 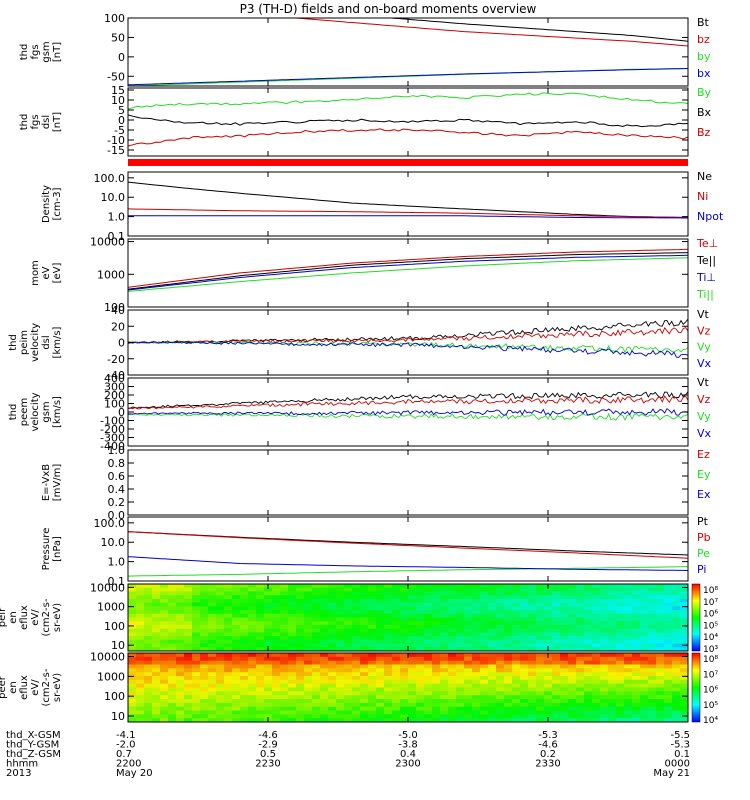 What do you see at coordinates (24, 687) in the screenshot?
I see `y-axis-label-line: eflux` at bounding box center [24, 687].